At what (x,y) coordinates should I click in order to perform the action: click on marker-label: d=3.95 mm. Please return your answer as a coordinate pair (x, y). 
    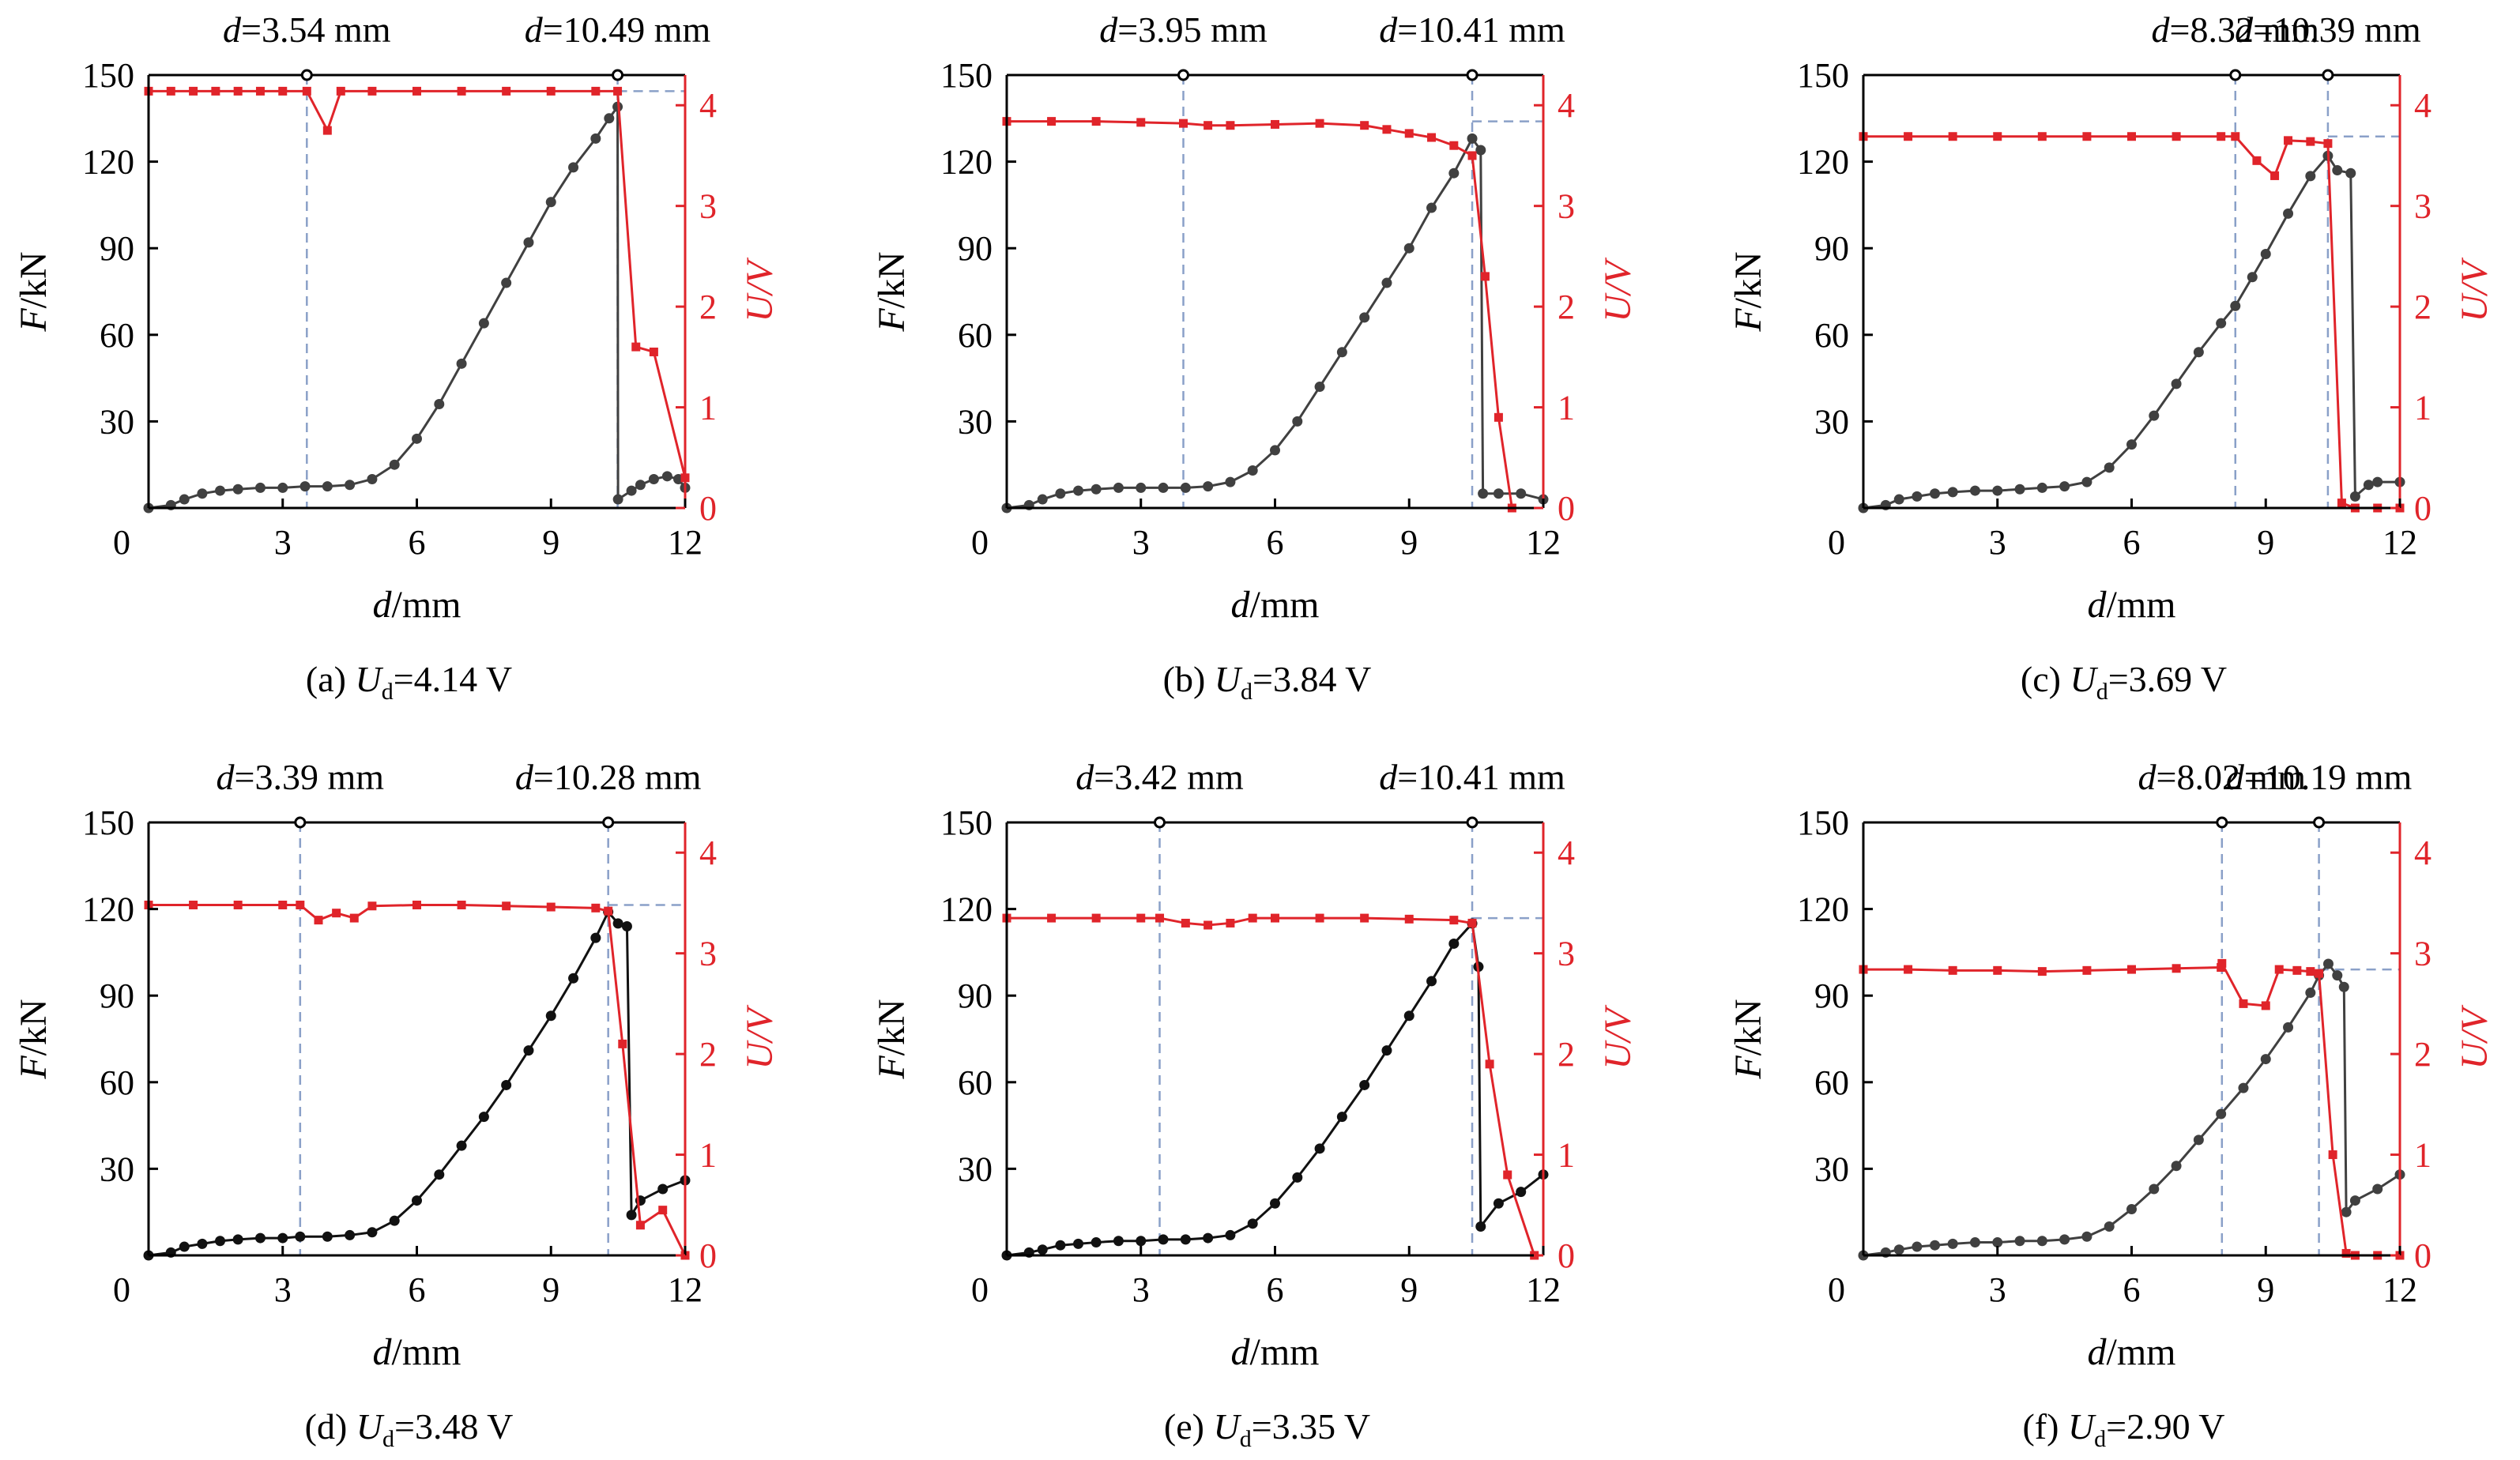
    Looking at the image, I should click on (1183, 29).